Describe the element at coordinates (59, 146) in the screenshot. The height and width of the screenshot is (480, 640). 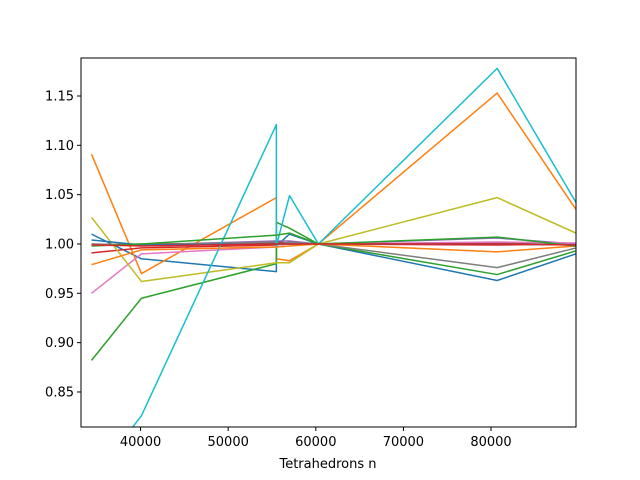
I see `y-tick-label: 1.10` at that location.